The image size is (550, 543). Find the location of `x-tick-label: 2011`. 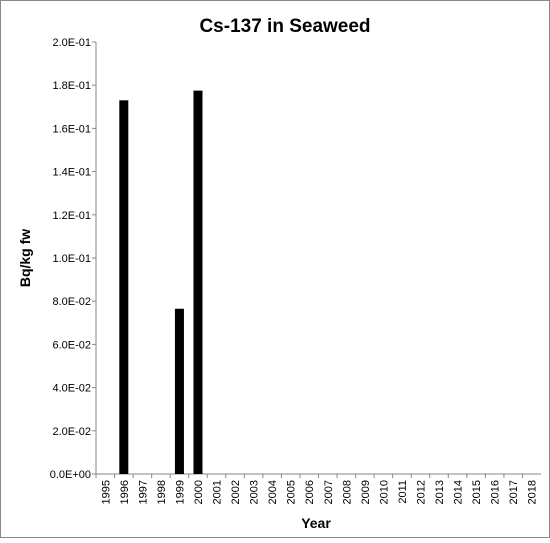

x-tick-label: 2011 is located at coordinates (403, 492).